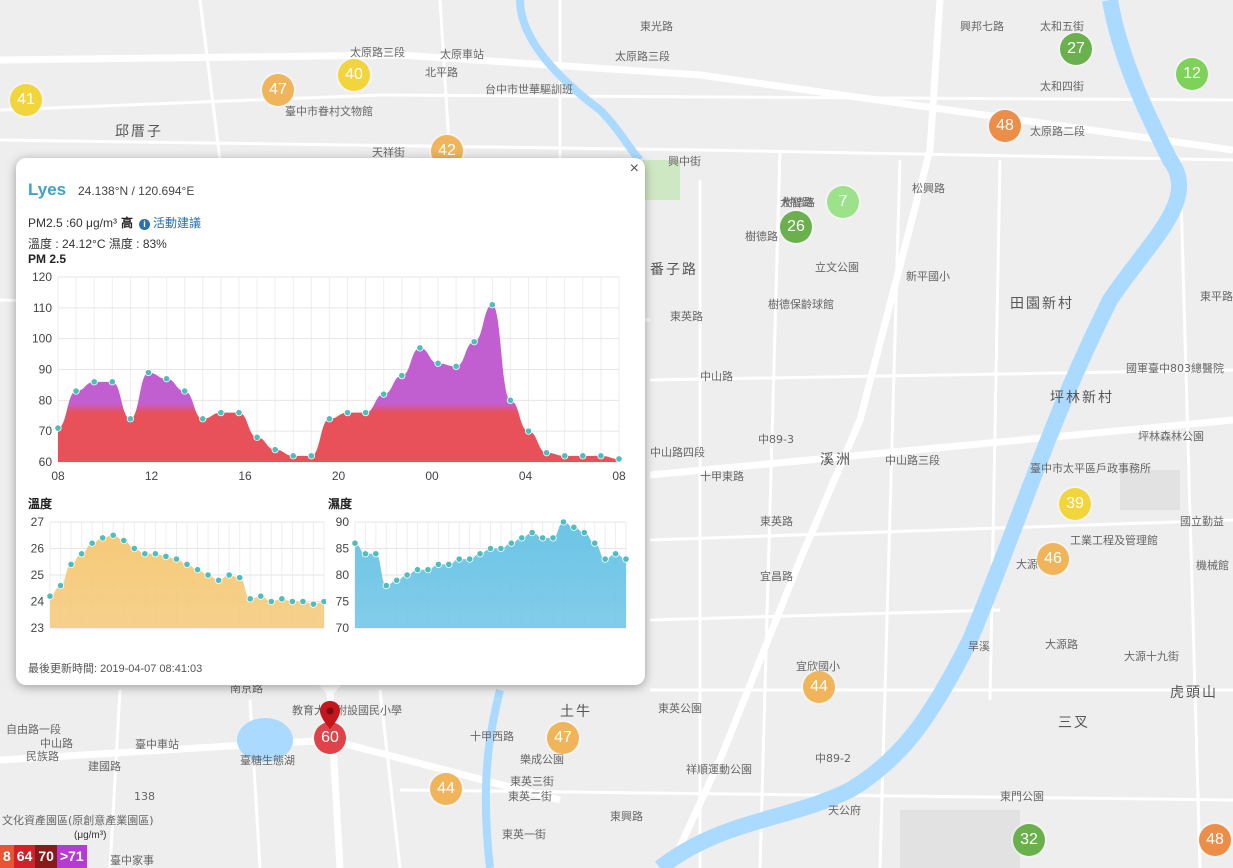 The width and height of the screenshot is (1233, 868). Describe the element at coordinates (354, 75) in the screenshot. I see `aqi-marker: 40` at that location.